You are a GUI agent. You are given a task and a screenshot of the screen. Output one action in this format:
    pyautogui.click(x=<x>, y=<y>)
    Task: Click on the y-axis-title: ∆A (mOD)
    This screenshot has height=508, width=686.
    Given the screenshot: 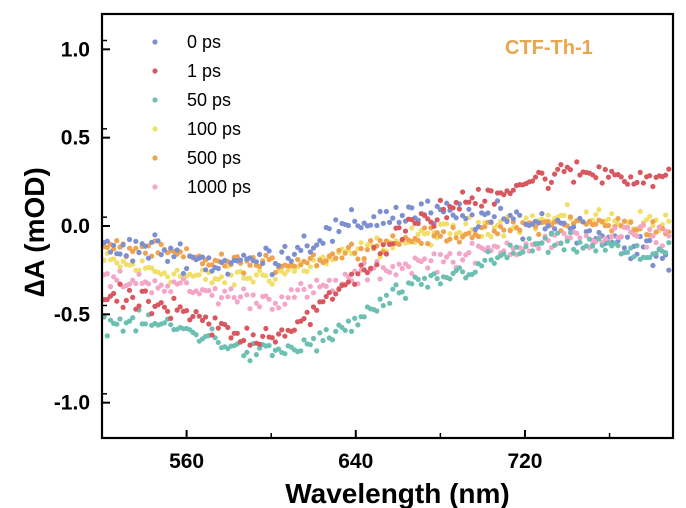 What is the action you would take?
    pyautogui.click(x=34, y=232)
    